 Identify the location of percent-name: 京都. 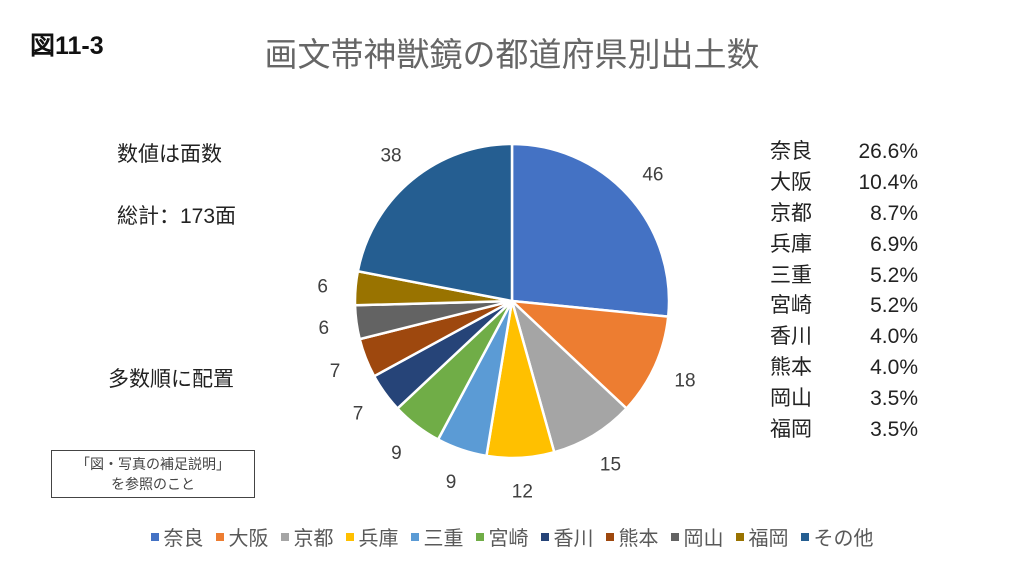
(791, 213).